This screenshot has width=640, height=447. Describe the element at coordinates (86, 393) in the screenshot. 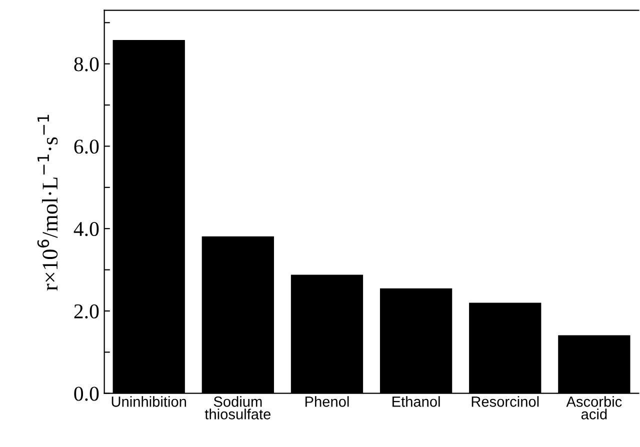

I see `y-tick-label: 0.0` at that location.